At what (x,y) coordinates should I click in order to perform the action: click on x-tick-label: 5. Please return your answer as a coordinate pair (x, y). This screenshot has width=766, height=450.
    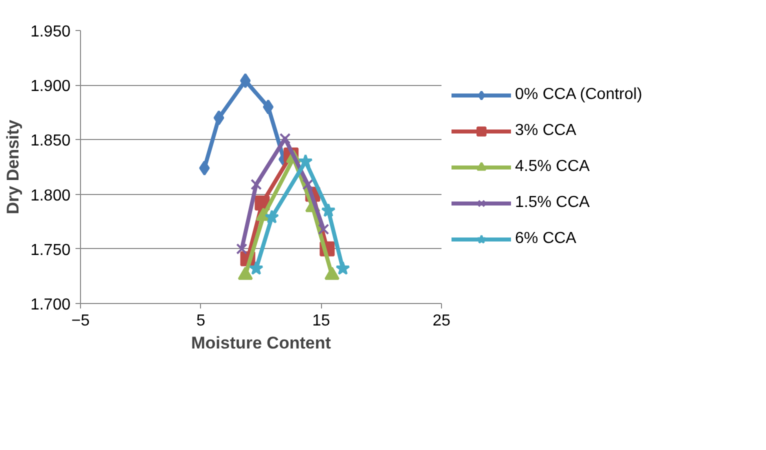
    Looking at the image, I should click on (201, 321).